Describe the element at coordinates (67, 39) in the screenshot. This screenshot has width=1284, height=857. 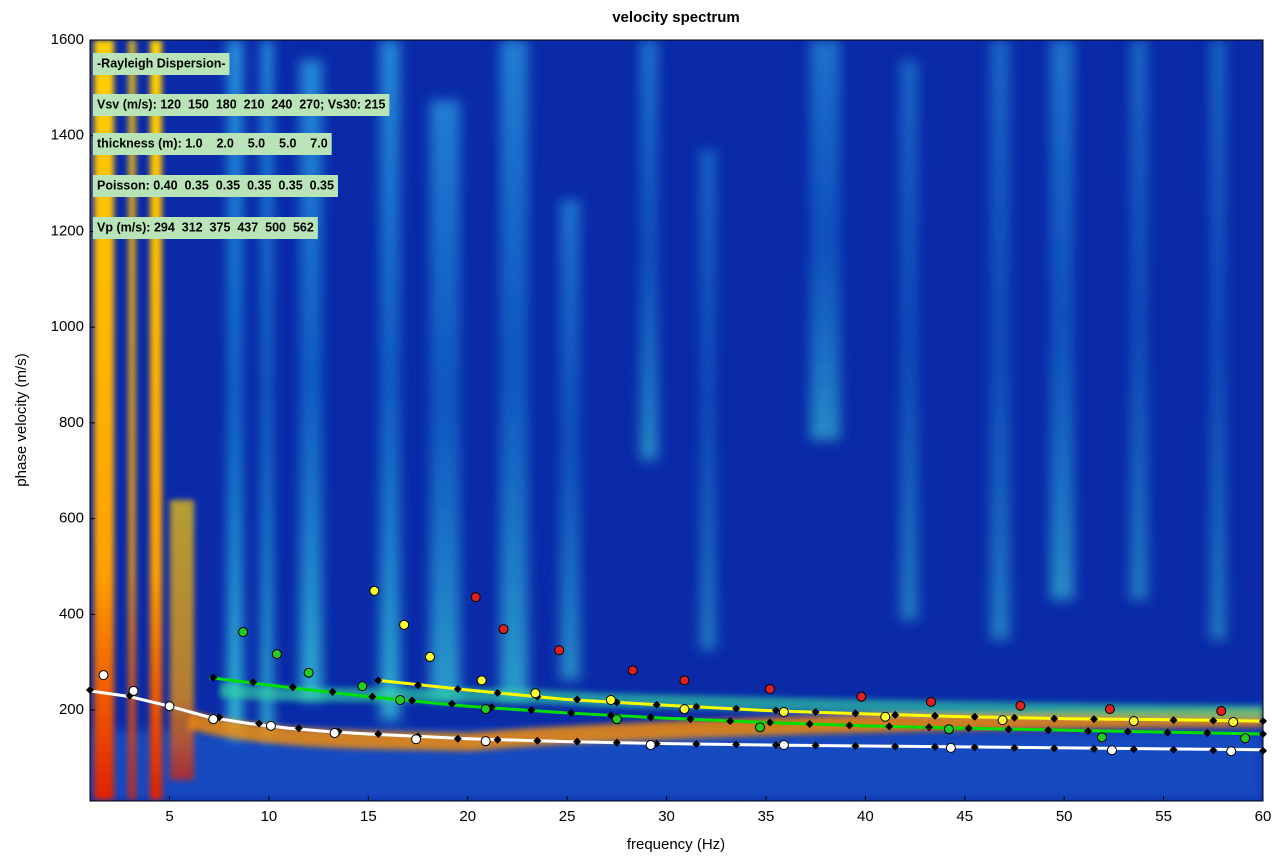
I see `y-tick-label: 1600` at that location.